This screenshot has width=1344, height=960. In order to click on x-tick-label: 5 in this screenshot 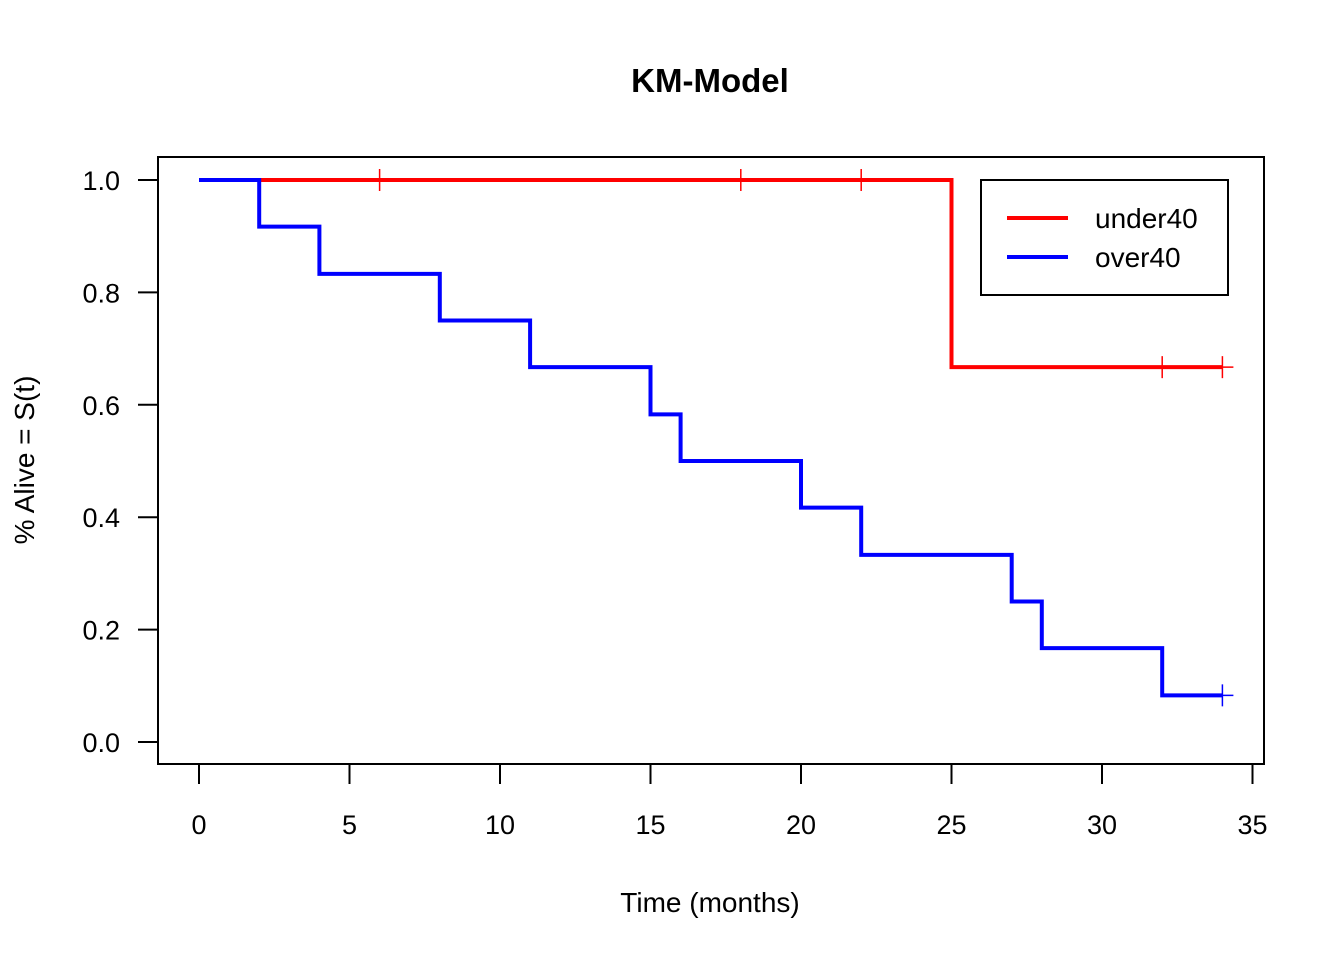, I will do `click(349, 825)`.